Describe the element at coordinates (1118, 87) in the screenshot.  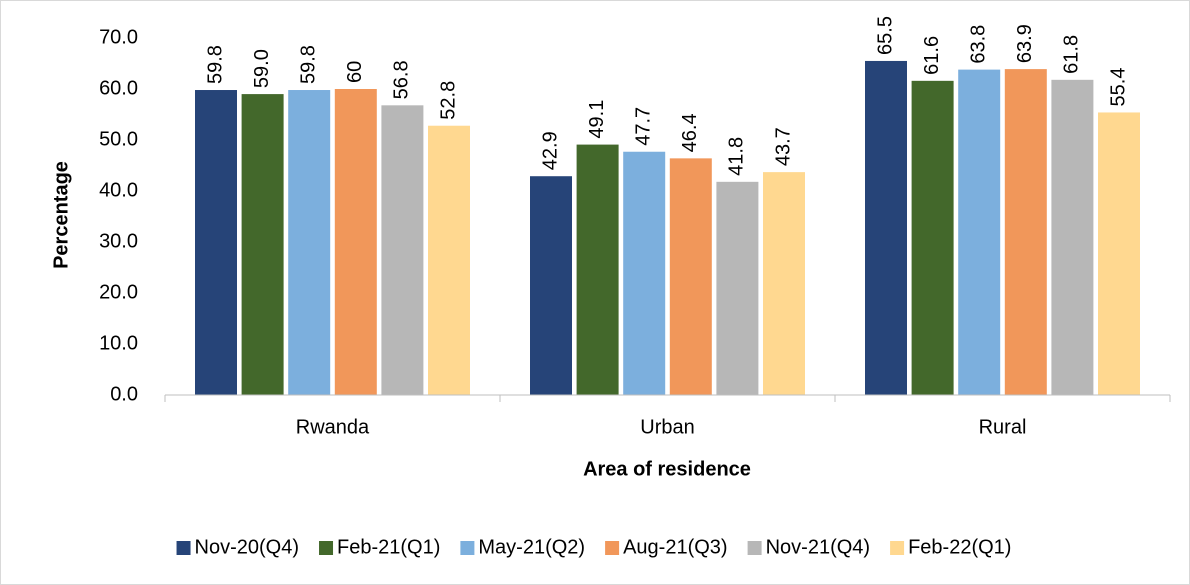
I see `data-label: 55.4` at that location.